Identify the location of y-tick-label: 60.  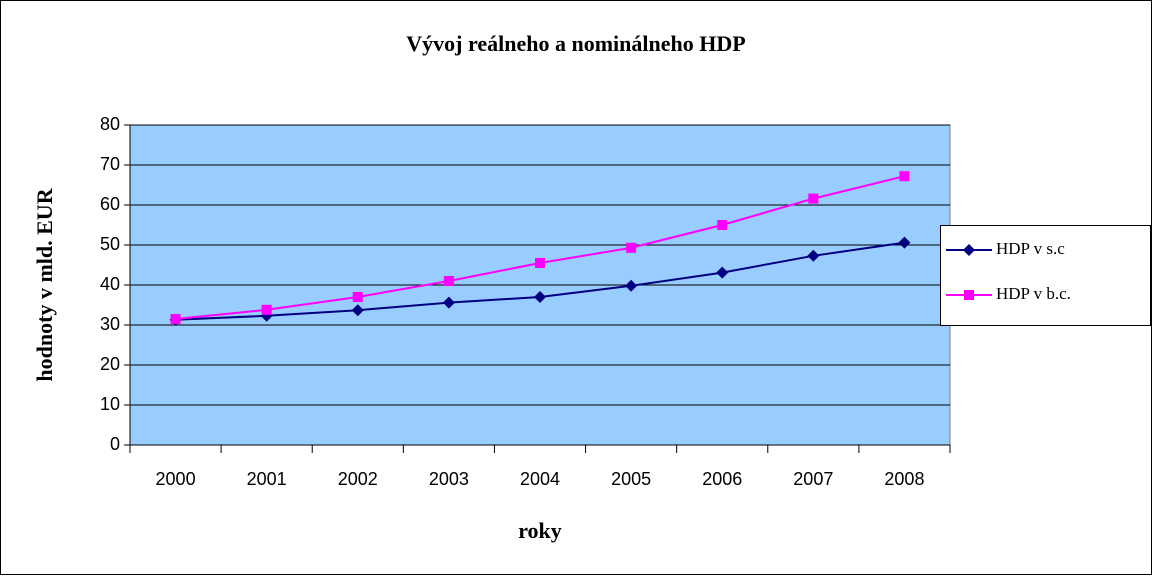
(110, 204).